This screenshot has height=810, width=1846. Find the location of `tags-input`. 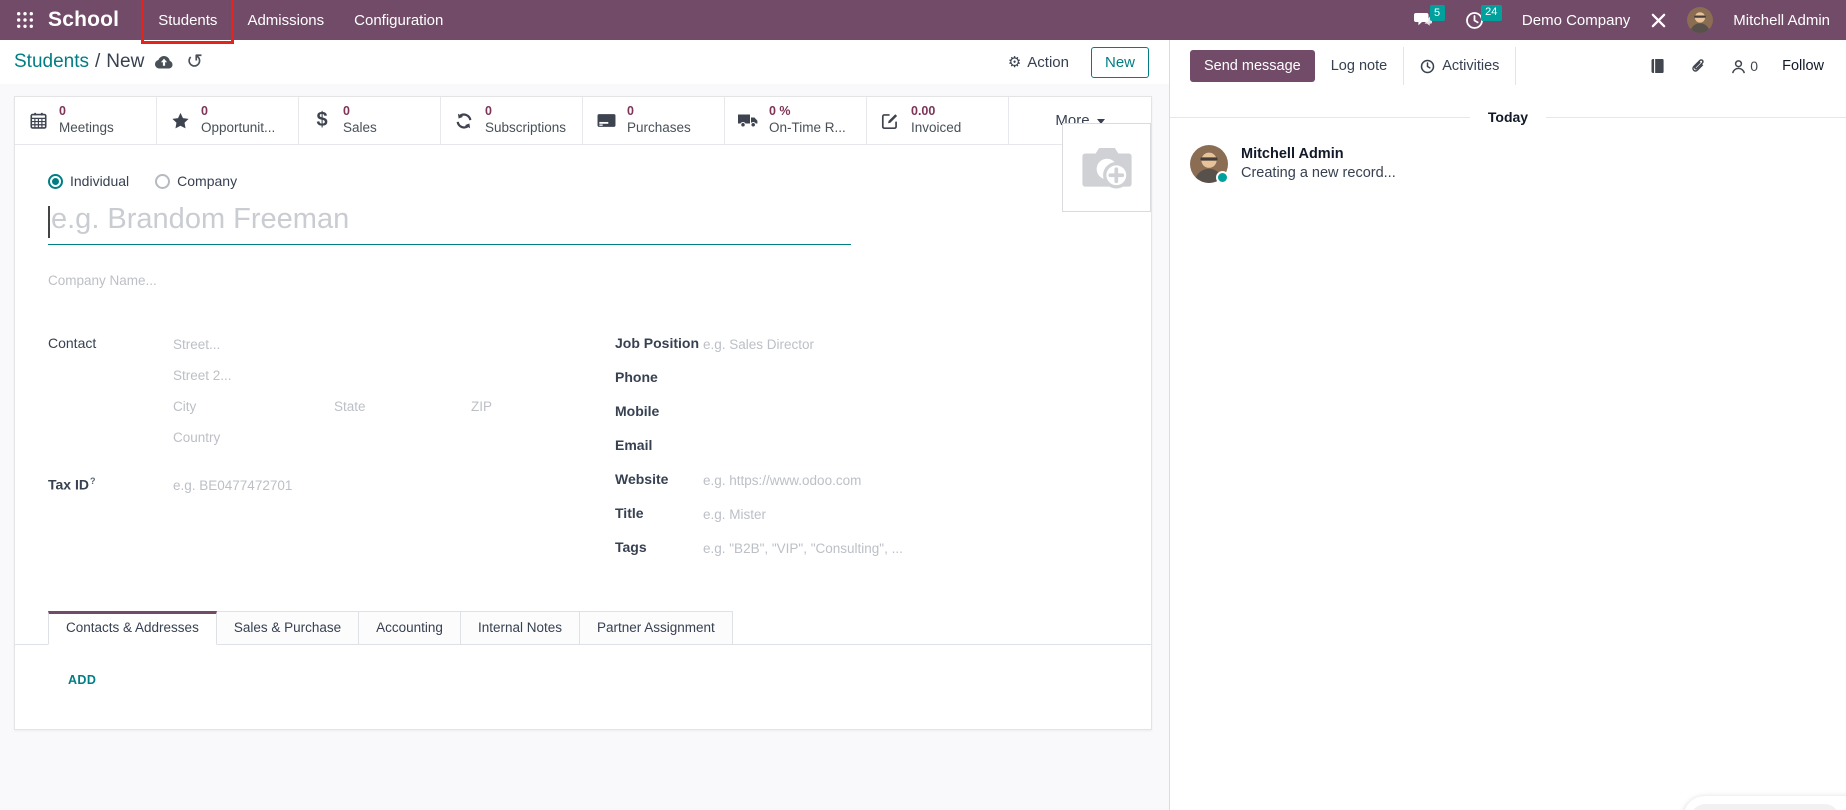

tags-input is located at coordinates (868, 548).